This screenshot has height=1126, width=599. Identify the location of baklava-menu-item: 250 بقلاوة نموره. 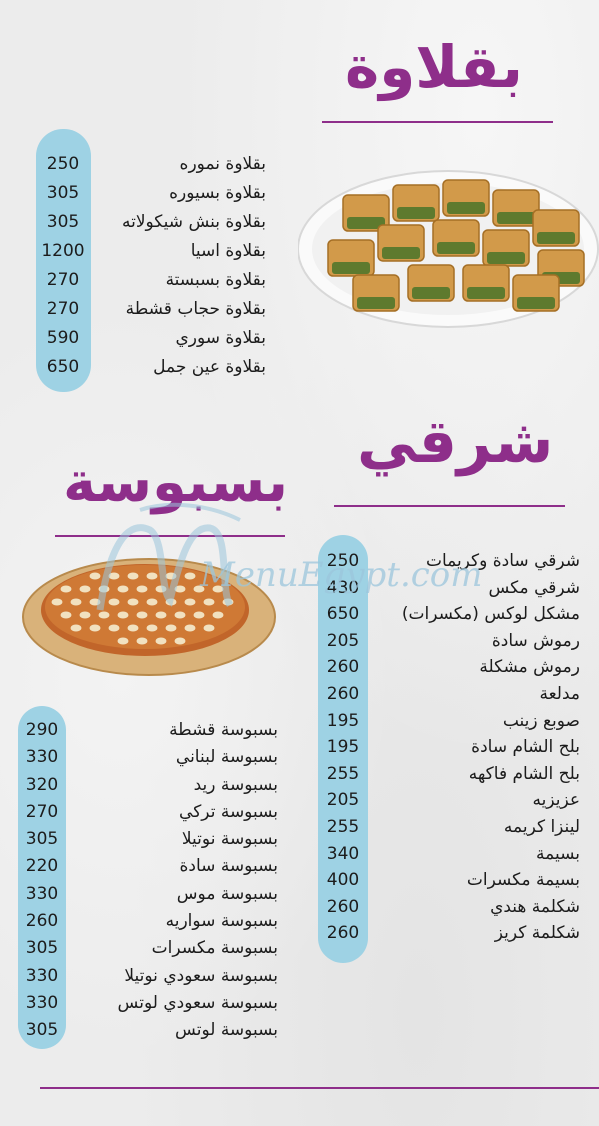
(151, 164).